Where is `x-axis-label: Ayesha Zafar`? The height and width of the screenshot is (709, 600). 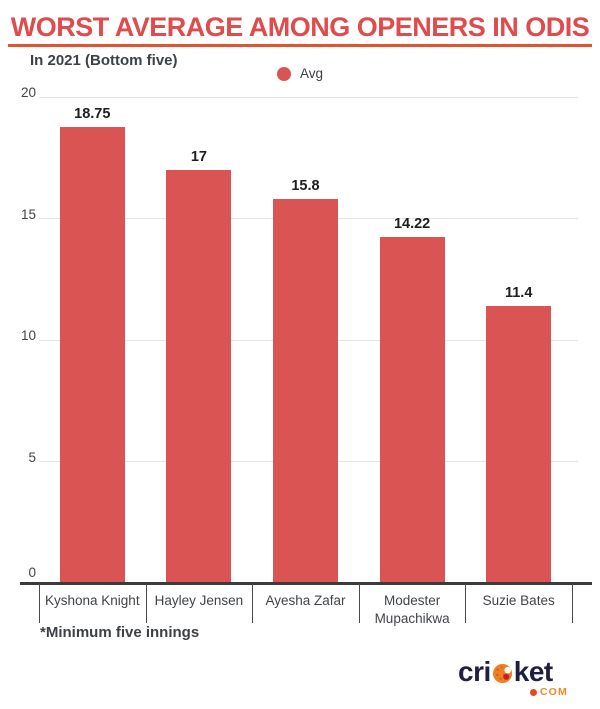 x-axis-label: Ayesha Zafar is located at coordinates (305, 600).